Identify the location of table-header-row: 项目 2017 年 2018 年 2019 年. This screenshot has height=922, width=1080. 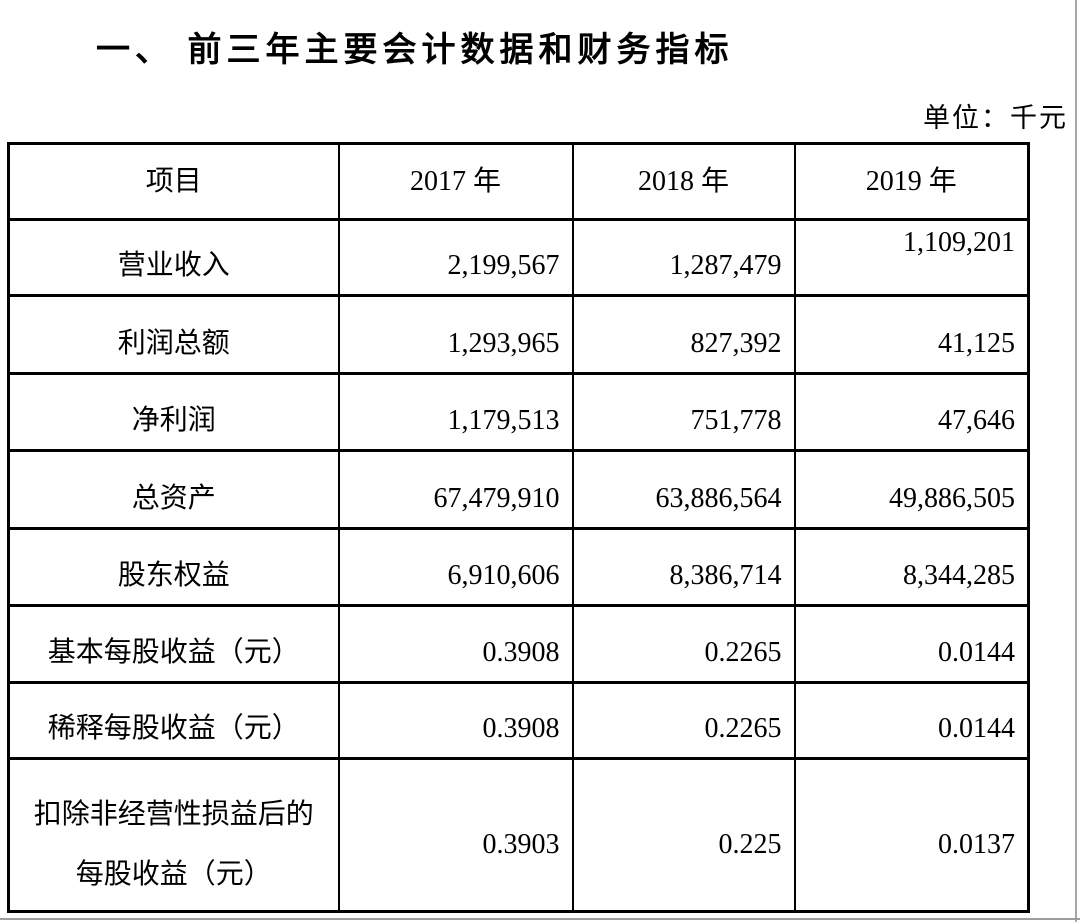
(518, 181).